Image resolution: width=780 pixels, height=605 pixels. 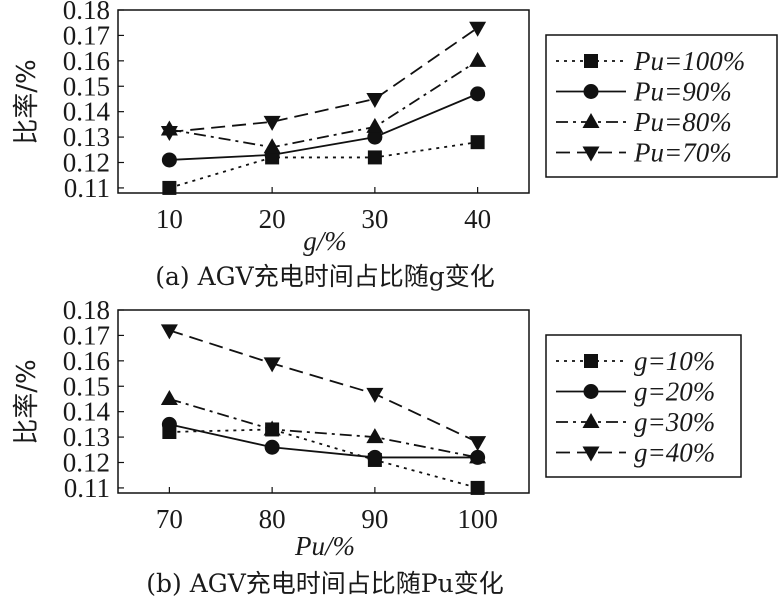 I want to click on legend-label-3: g=40%, so click(x=674, y=453).